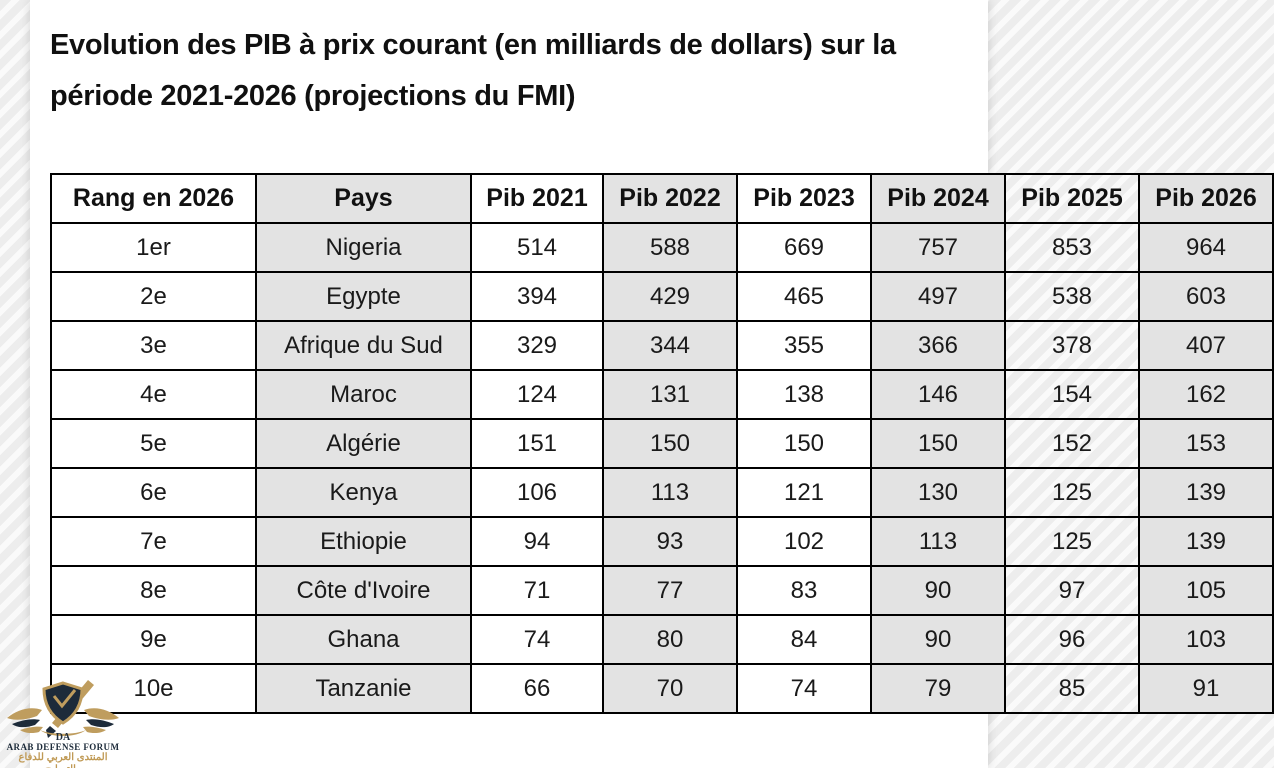  Describe the element at coordinates (537, 590) in the screenshot. I see `cell-gdp-value: 71` at that location.